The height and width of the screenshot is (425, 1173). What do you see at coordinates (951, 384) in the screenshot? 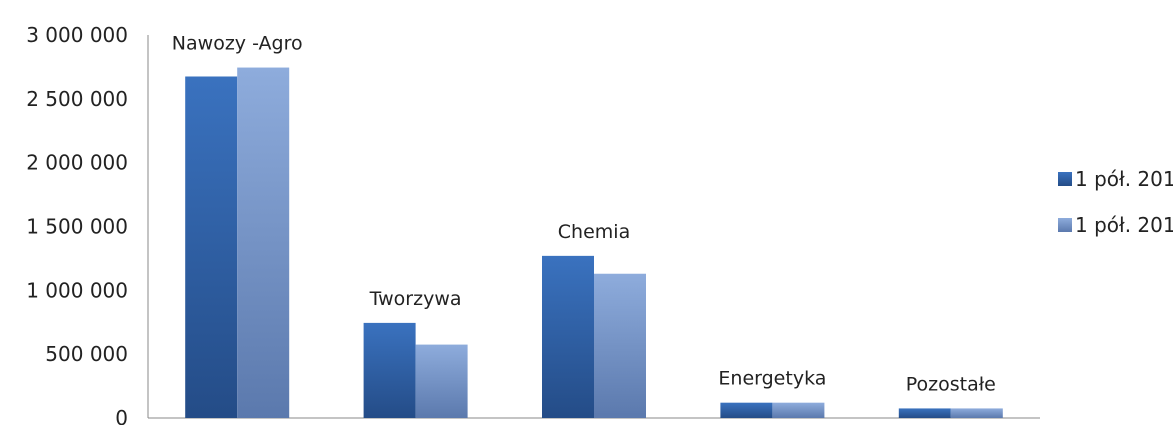
I see `category-label: Pozostałe` at bounding box center [951, 384].